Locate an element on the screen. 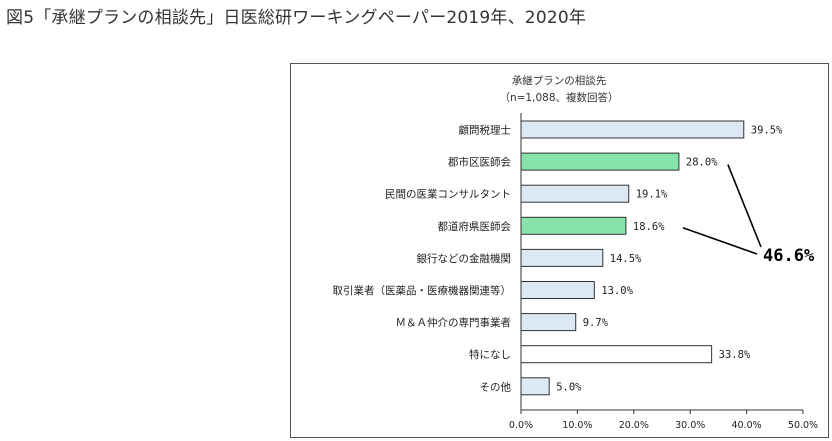 This screenshot has height=441, width=832. category-label-5: 銀行などの金融機関 is located at coordinates (464, 258).